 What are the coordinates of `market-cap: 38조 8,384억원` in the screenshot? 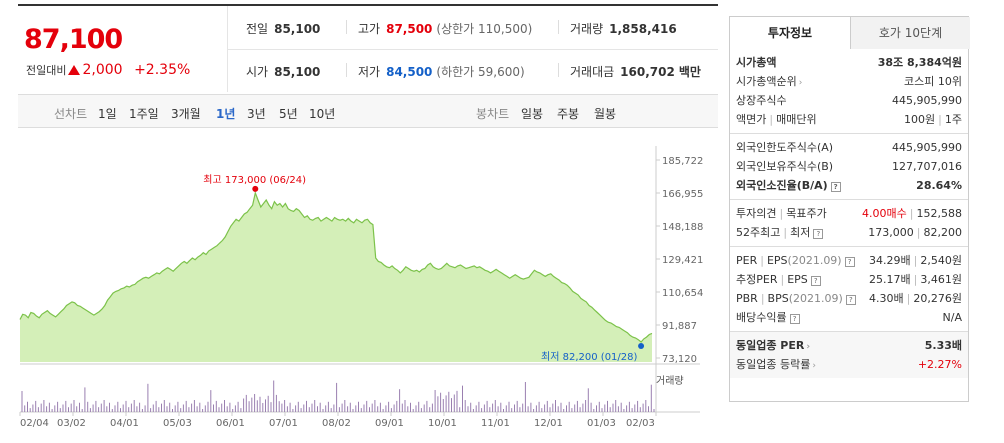 It's located at (919, 62).